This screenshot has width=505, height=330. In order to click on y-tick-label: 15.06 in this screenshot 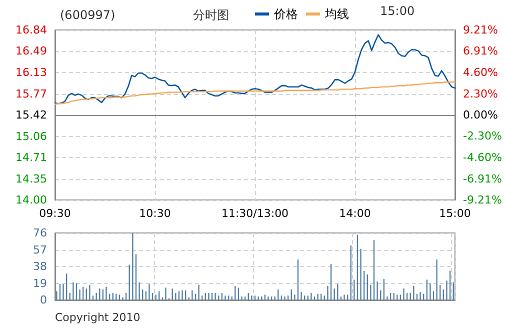, I will do `click(31, 137)`.